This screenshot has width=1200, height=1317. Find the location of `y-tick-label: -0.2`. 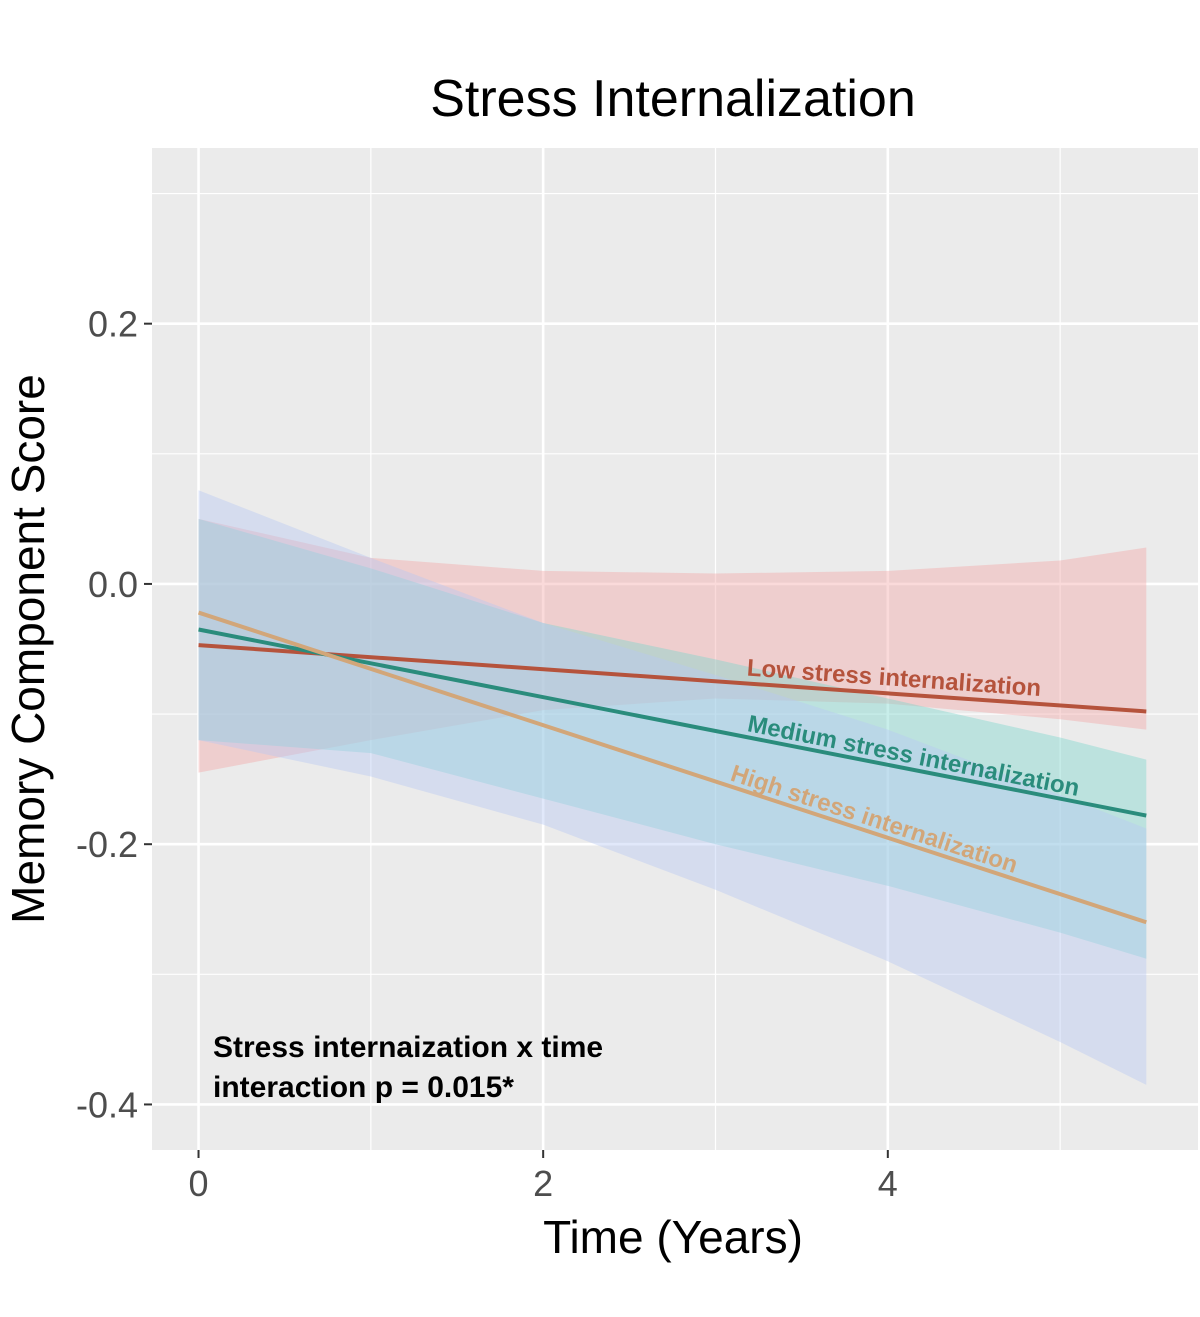

y-tick-label: -0.2 is located at coordinates (107, 844).